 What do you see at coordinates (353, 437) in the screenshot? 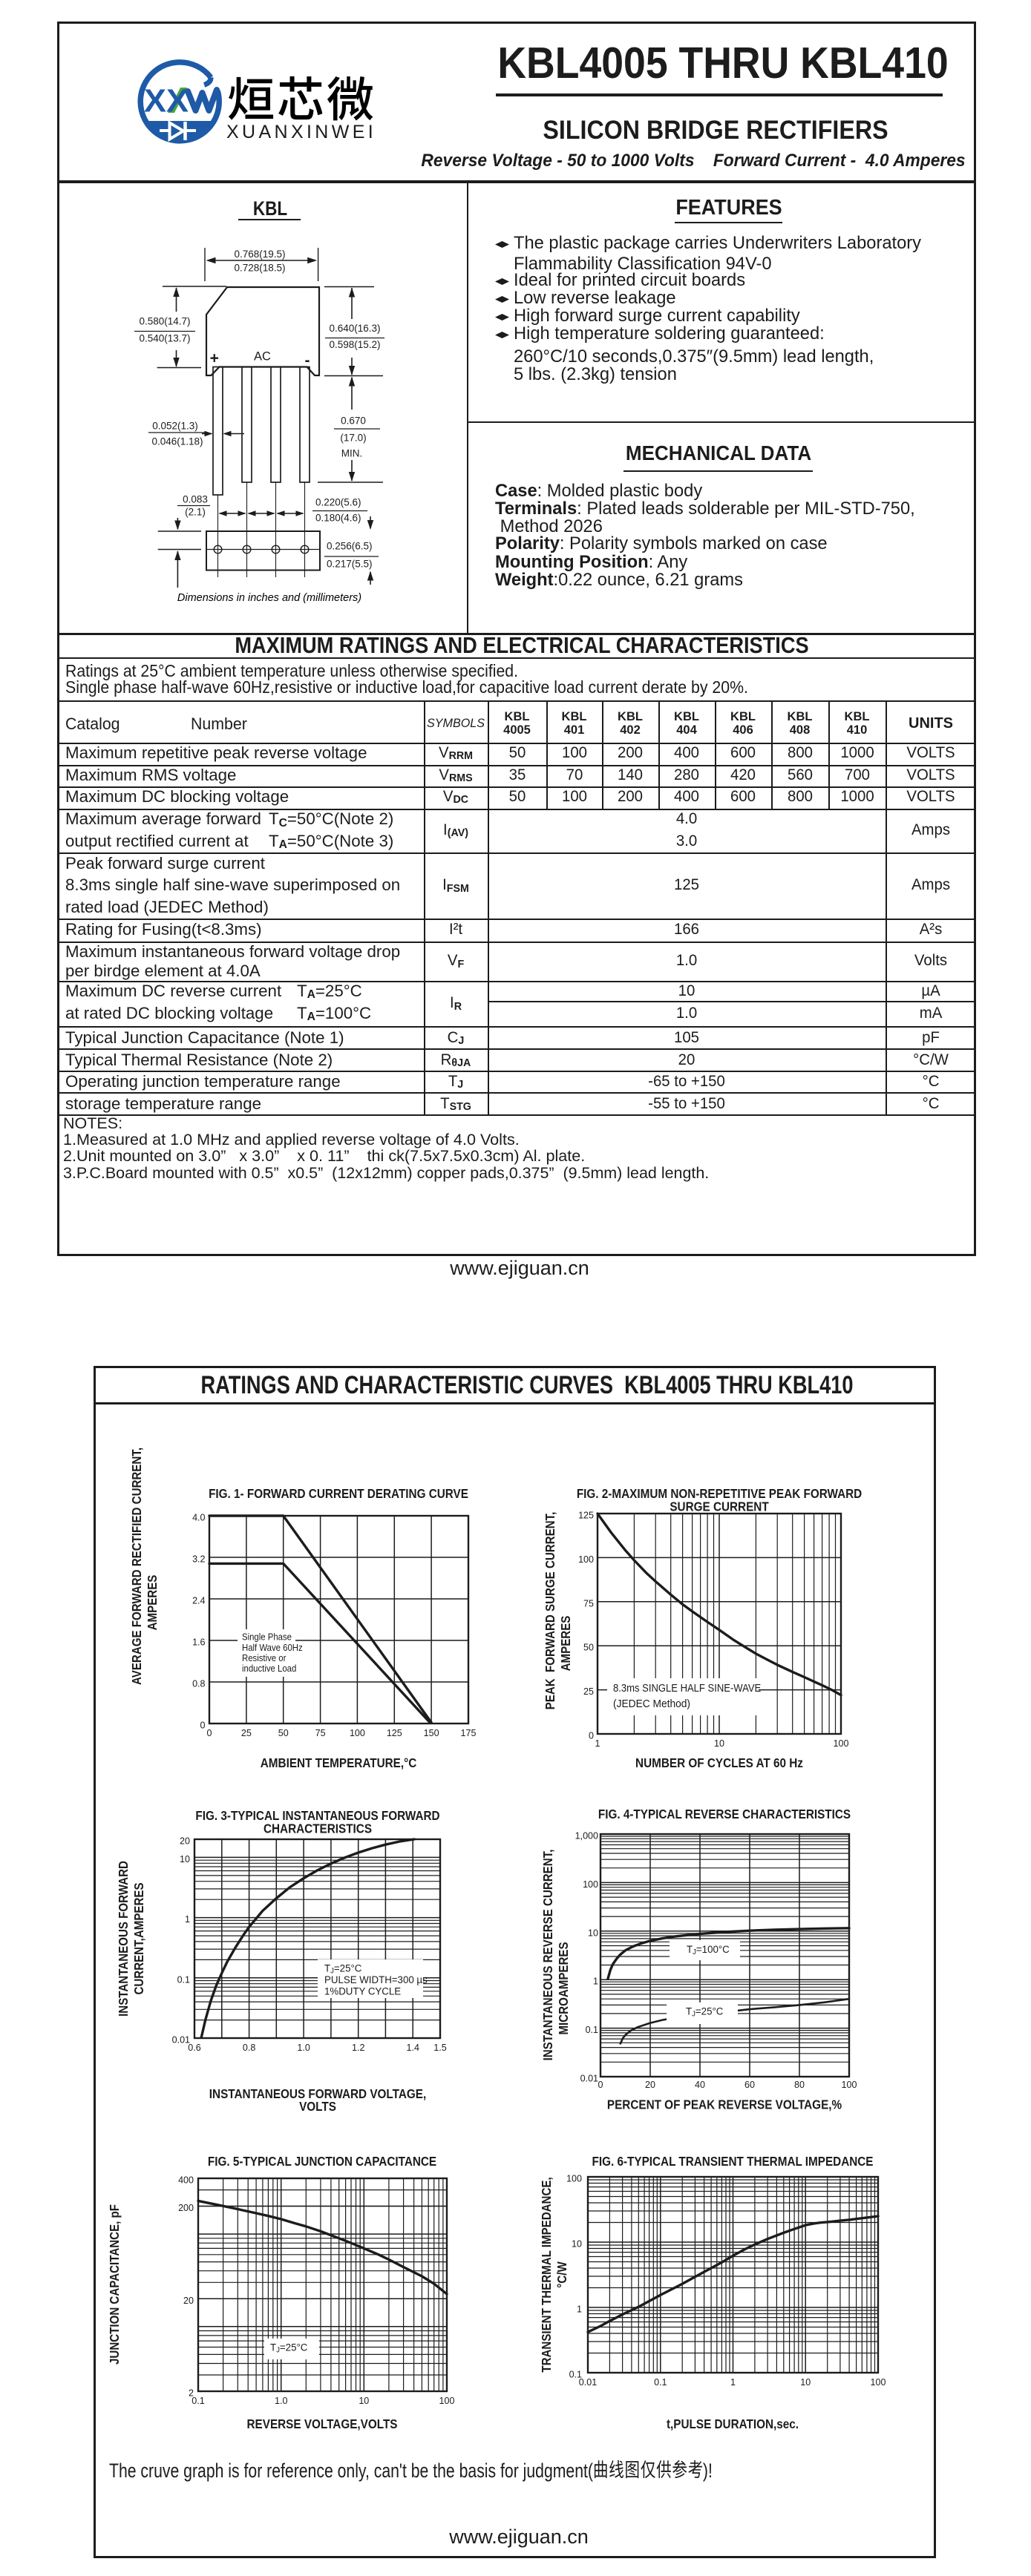
I see `svg-text: (17.0)` at bounding box center [353, 437].